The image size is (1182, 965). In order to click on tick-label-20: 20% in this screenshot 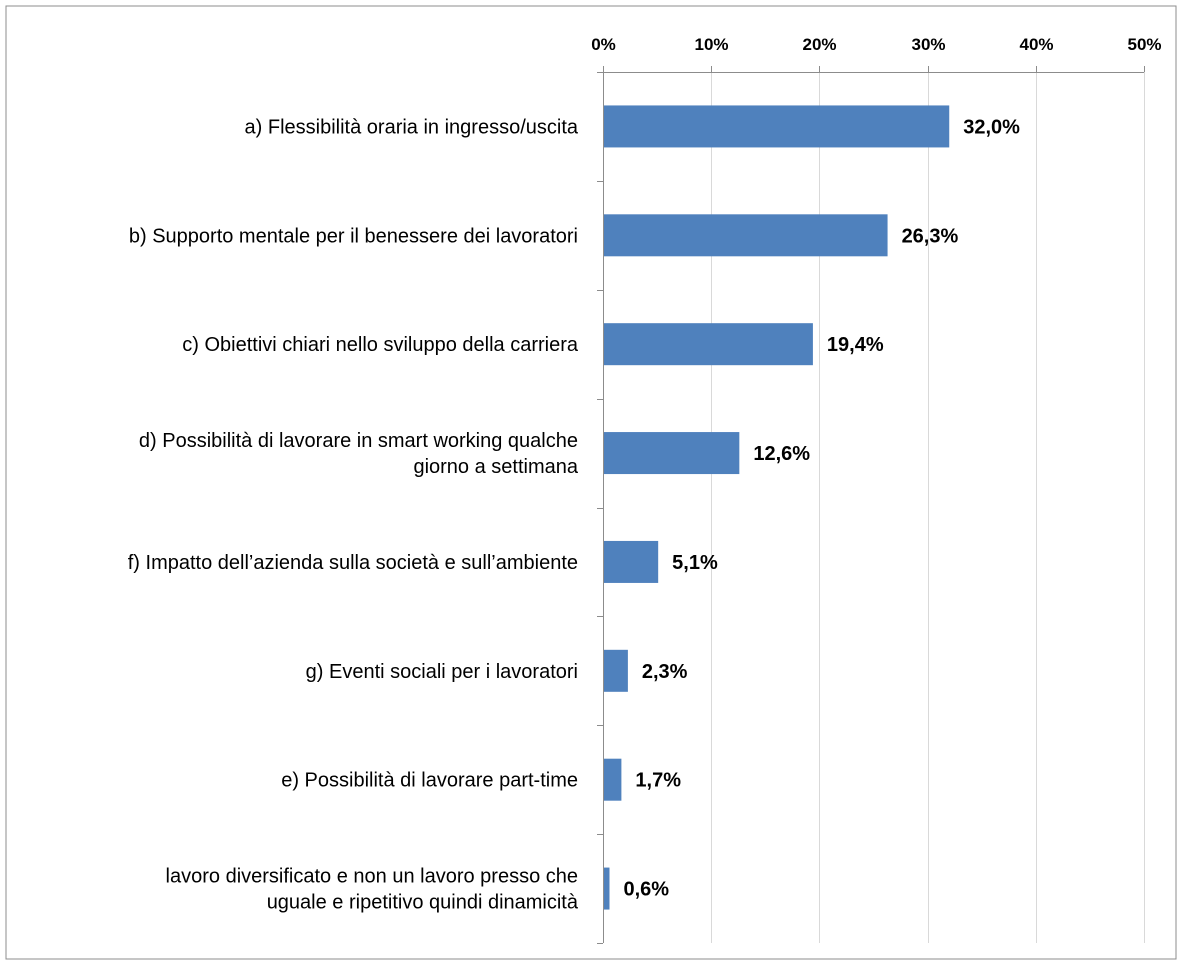, I will do `click(819, 44)`.